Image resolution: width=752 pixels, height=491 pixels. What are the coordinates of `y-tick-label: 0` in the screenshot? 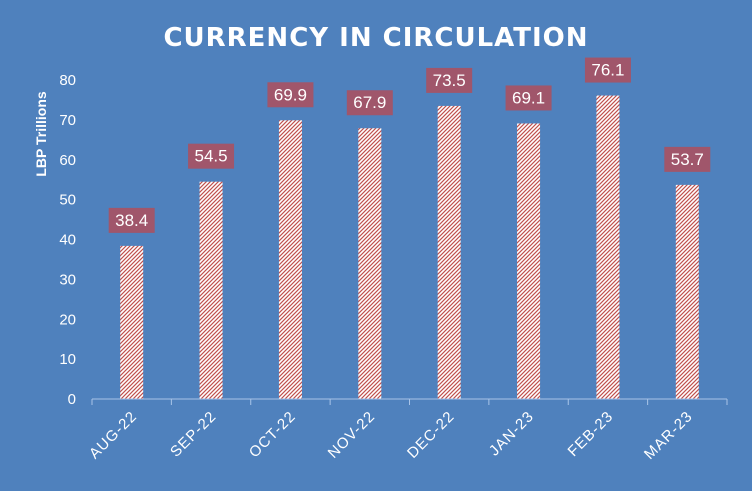 It's located at (72, 399).